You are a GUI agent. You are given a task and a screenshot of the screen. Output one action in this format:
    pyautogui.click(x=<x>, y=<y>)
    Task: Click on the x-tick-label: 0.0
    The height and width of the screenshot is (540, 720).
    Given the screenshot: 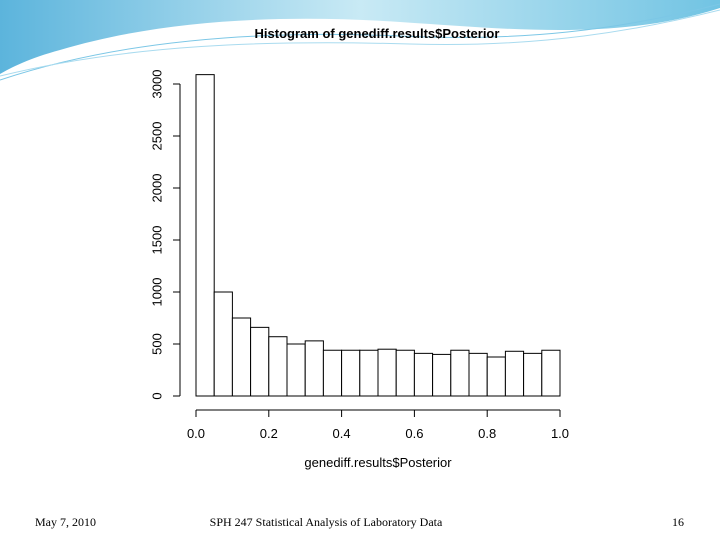 What is the action you would take?
    pyautogui.click(x=196, y=433)
    